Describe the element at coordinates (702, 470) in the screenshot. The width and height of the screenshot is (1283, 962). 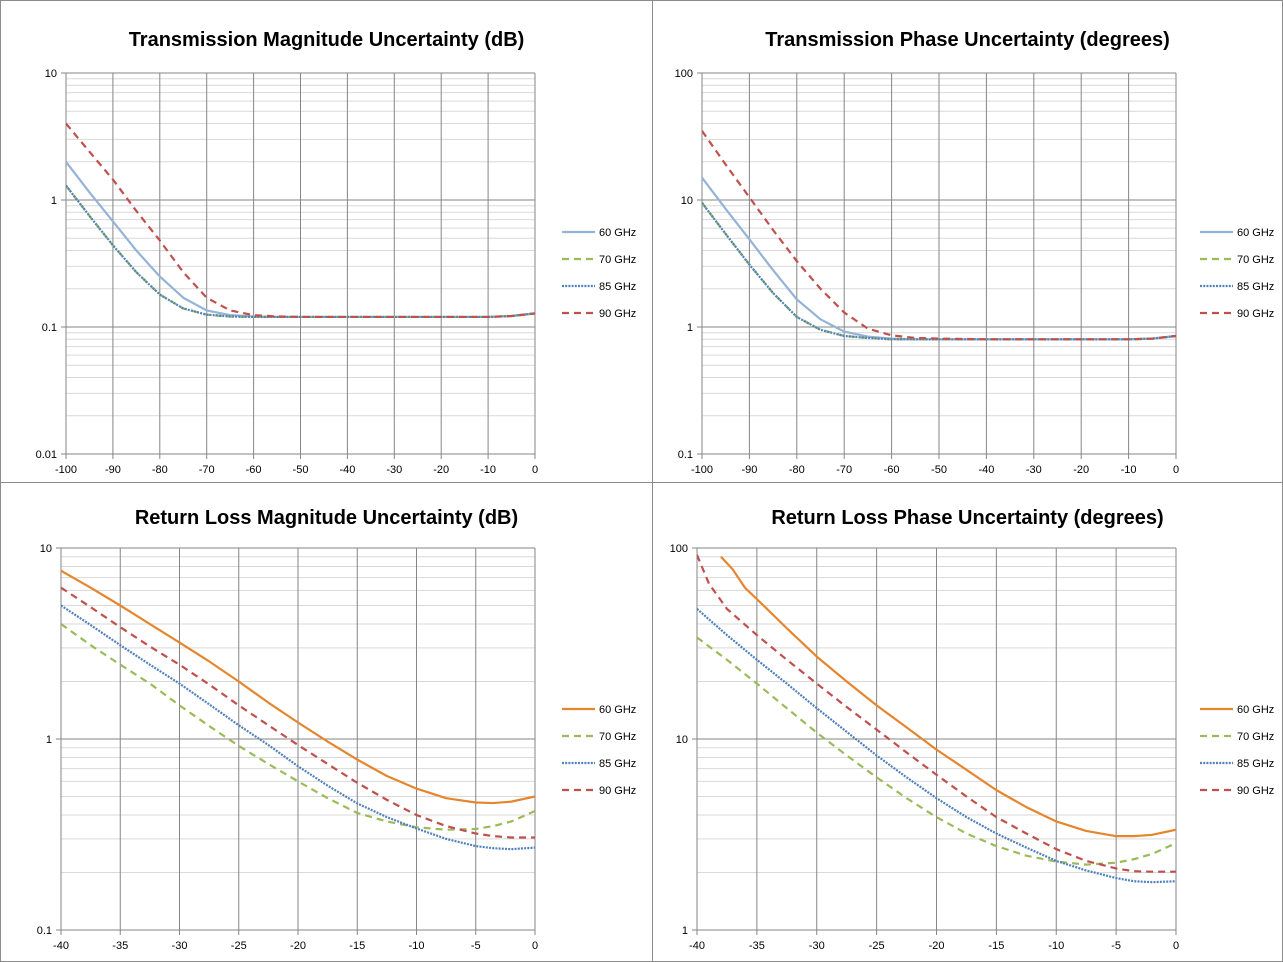
I see `chart-2-x-tick-label: -100` at that location.